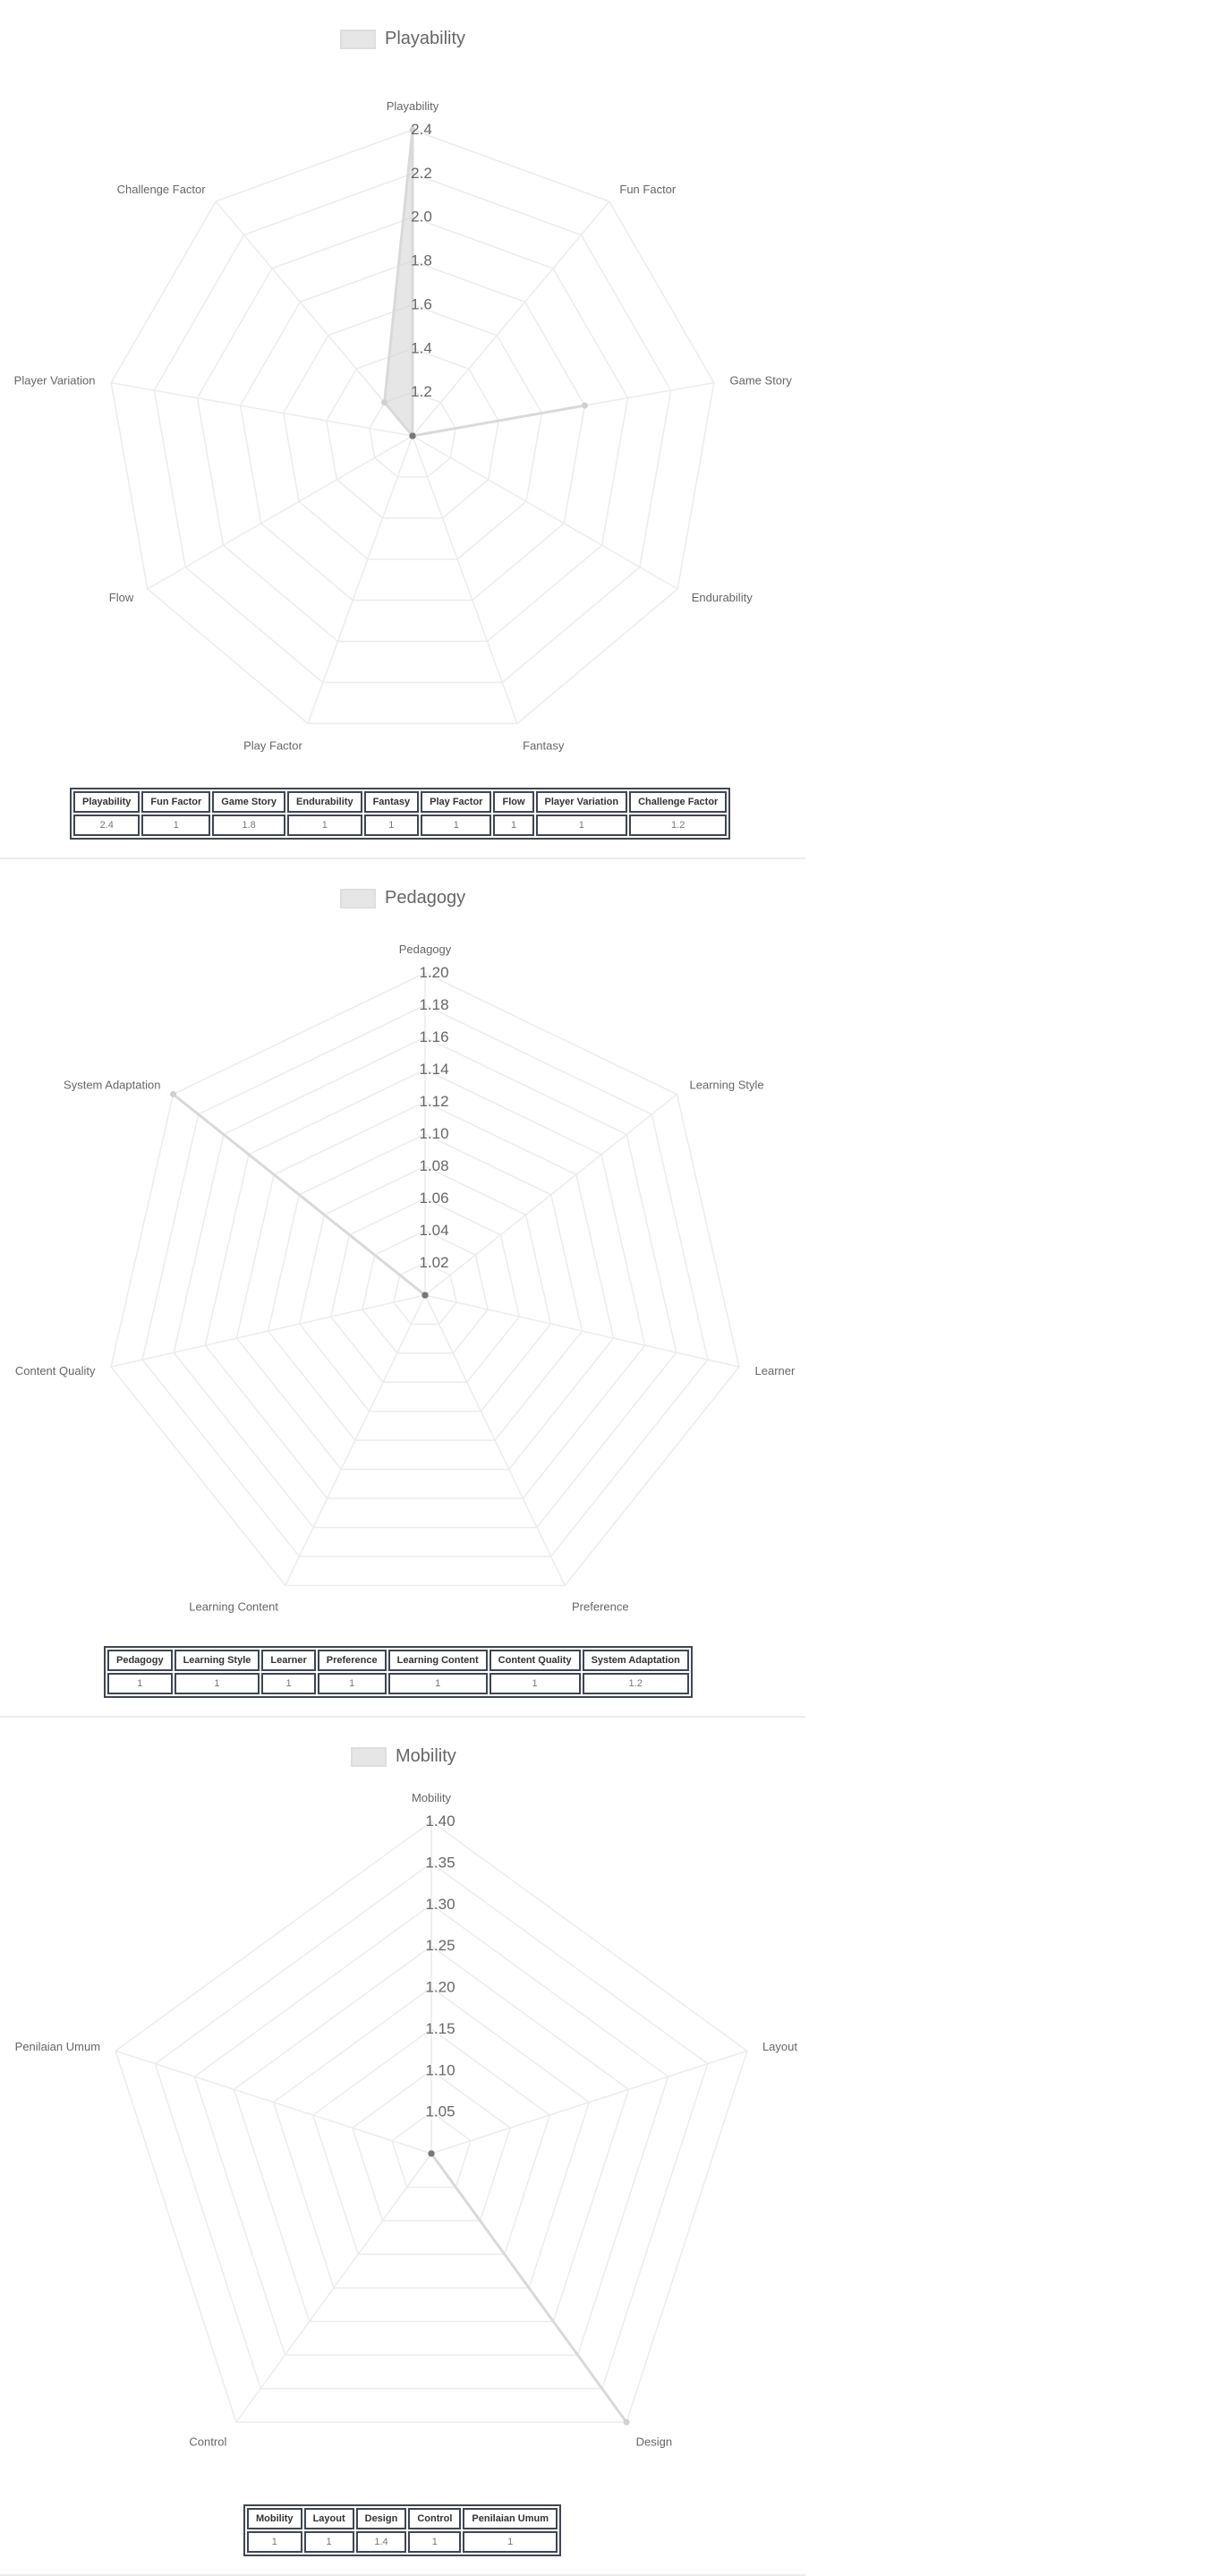  Describe the element at coordinates (176, 802) in the screenshot. I see `table-header-cell: Fun Factor` at that location.